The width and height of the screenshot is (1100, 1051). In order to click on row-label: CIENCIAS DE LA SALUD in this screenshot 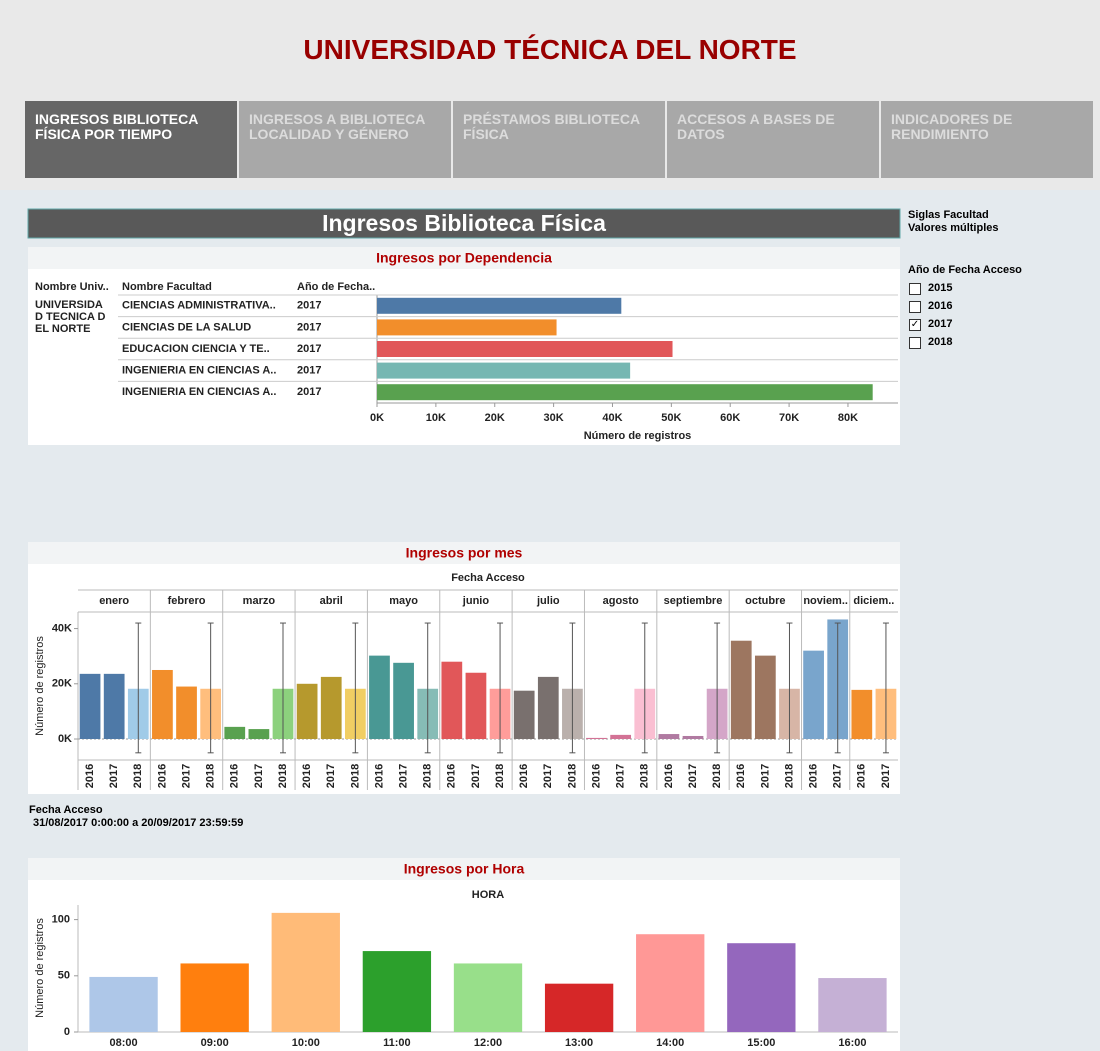, I will do `click(186, 327)`.